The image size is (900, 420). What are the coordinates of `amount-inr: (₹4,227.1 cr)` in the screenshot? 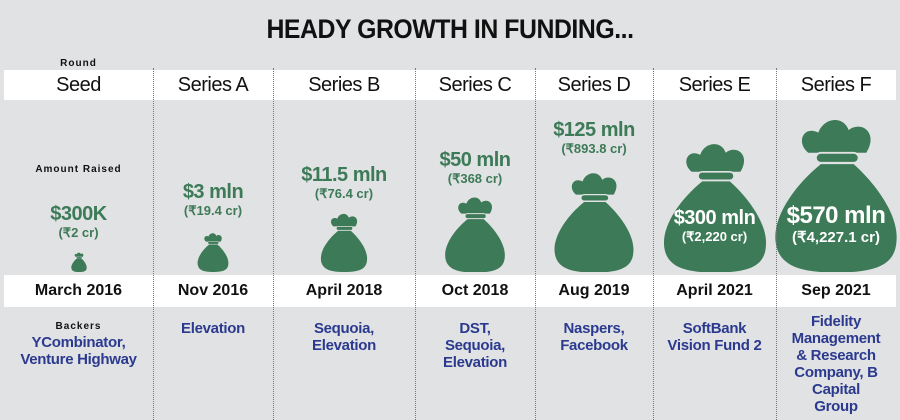 It's located at (836, 237).